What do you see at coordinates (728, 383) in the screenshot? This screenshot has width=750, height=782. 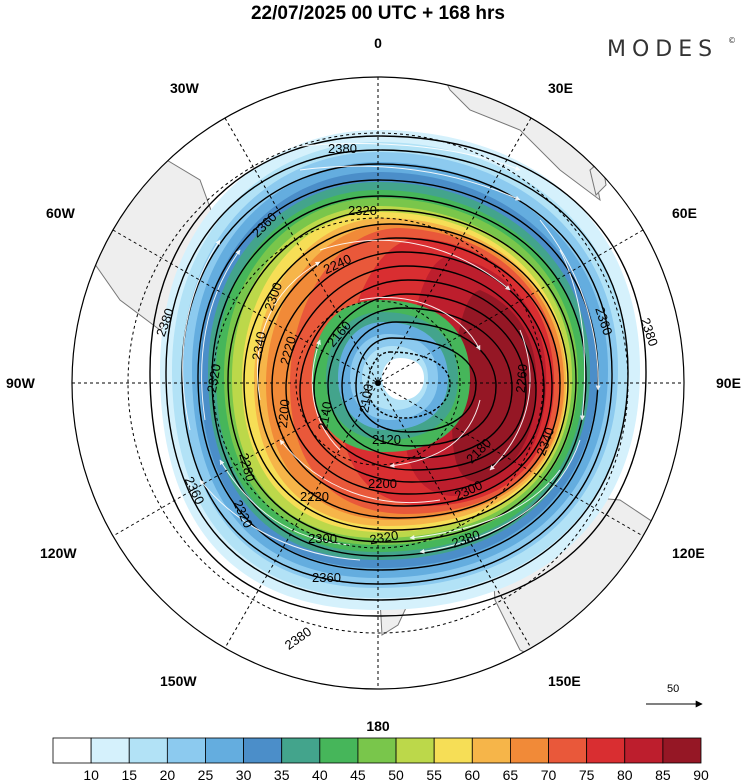 I see `lon-label-90e: 90E` at bounding box center [728, 383].